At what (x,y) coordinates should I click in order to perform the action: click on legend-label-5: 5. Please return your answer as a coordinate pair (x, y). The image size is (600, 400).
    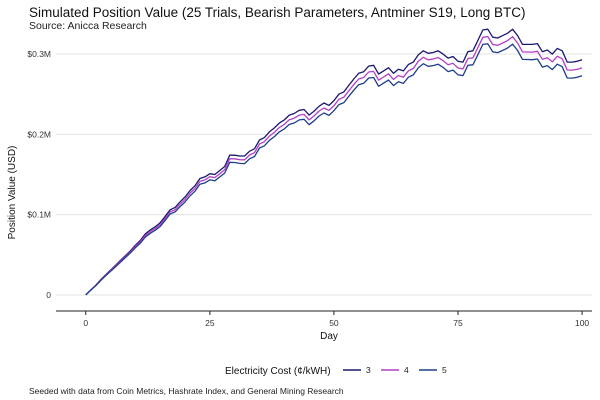
    Looking at the image, I should click on (444, 370).